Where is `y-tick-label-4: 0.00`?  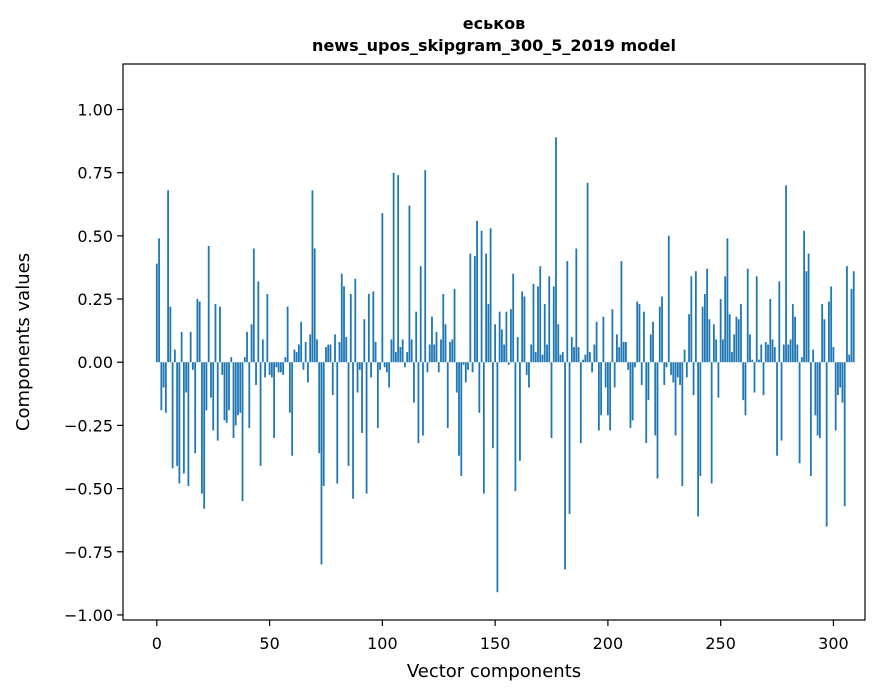
y-tick-label-4: 0.00 is located at coordinates (95, 362).